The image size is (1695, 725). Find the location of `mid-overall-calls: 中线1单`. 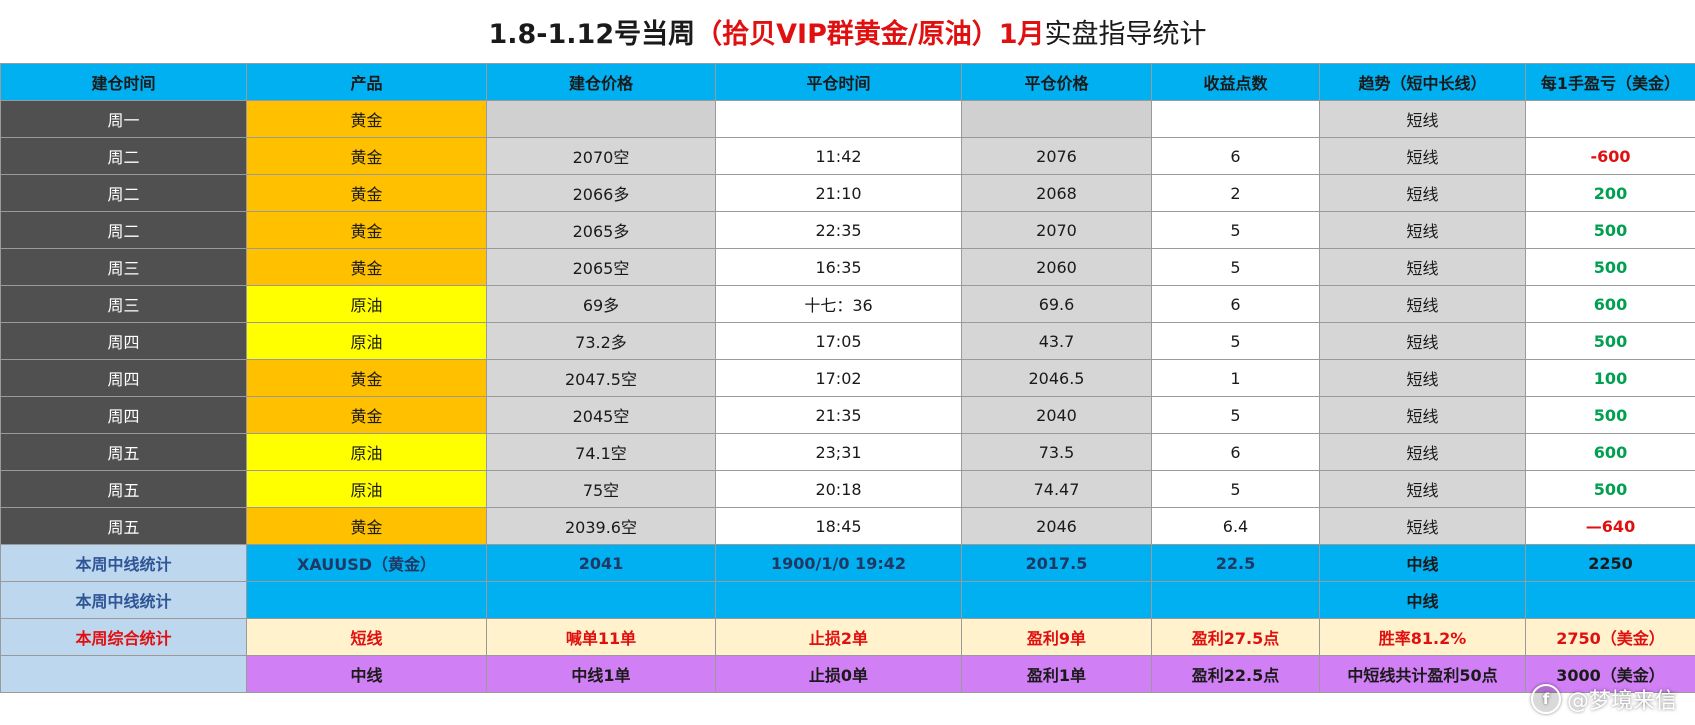

mid-overall-calls: 中线1单 is located at coordinates (601, 674).